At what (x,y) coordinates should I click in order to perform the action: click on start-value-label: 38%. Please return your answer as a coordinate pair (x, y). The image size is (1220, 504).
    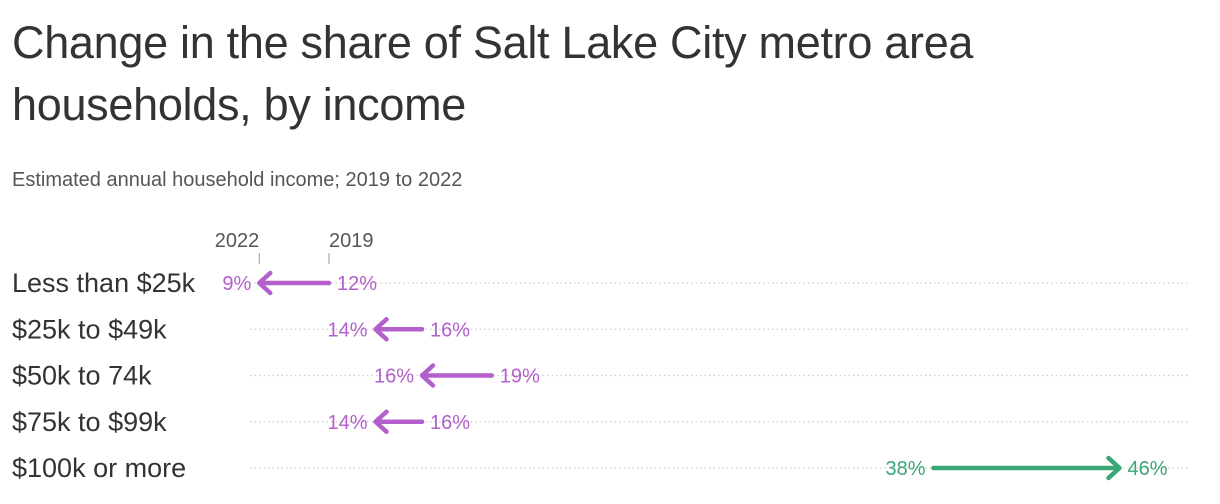
    Looking at the image, I should click on (905, 469).